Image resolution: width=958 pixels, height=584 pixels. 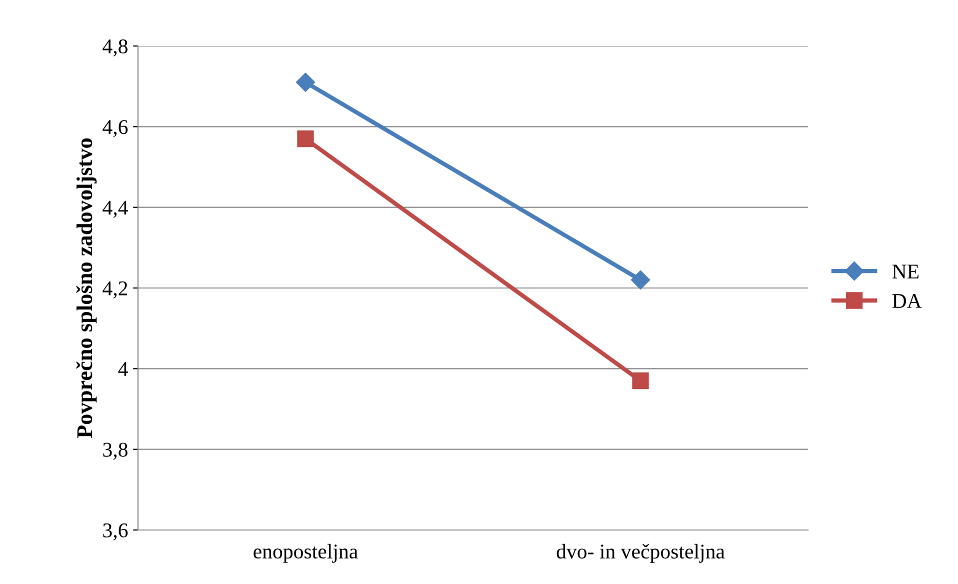 I want to click on y-tick-label: 4,4, so click(x=115, y=209).